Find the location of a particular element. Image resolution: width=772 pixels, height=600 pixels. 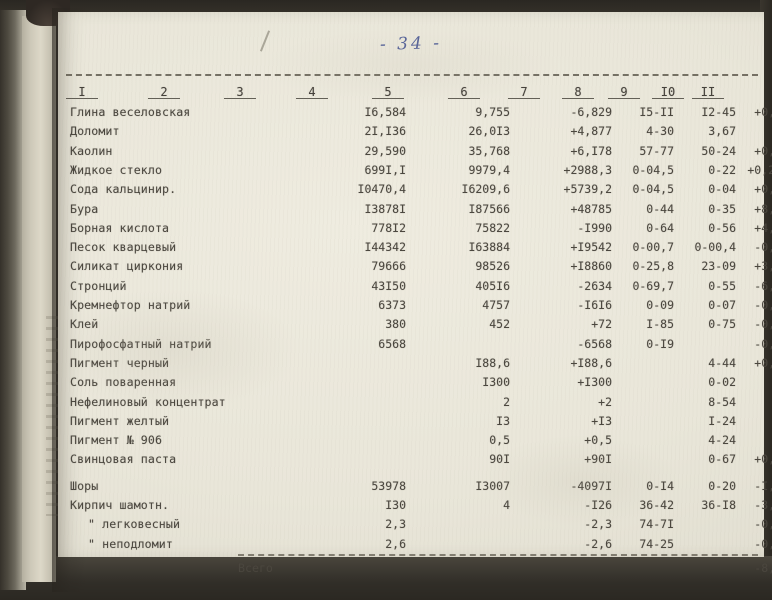

cell-c7: 74-7I is located at coordinates (656, 524).